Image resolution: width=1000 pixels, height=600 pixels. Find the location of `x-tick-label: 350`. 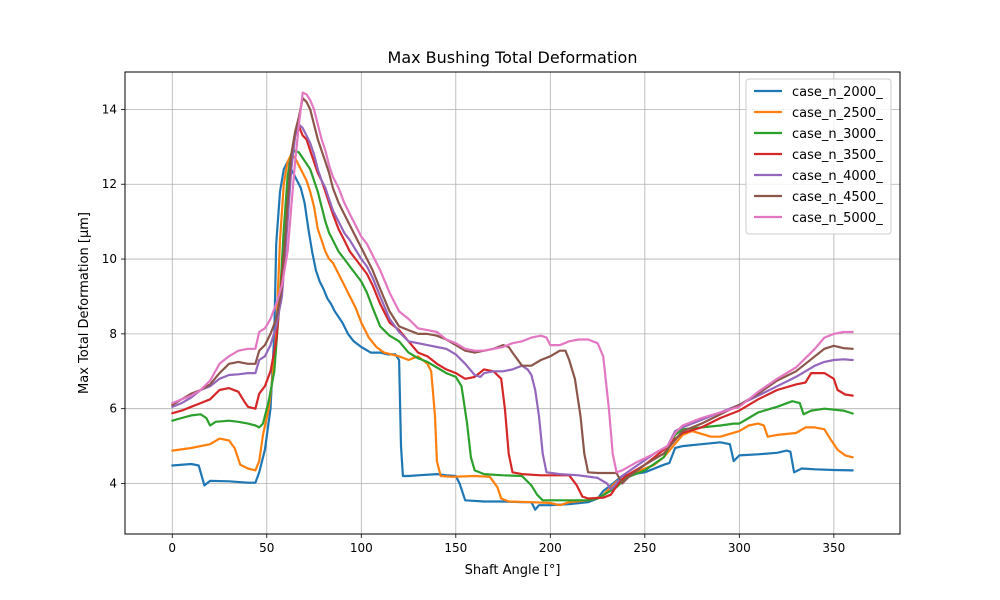

x-tick-label: 350 is located at coordinates (833, 548).